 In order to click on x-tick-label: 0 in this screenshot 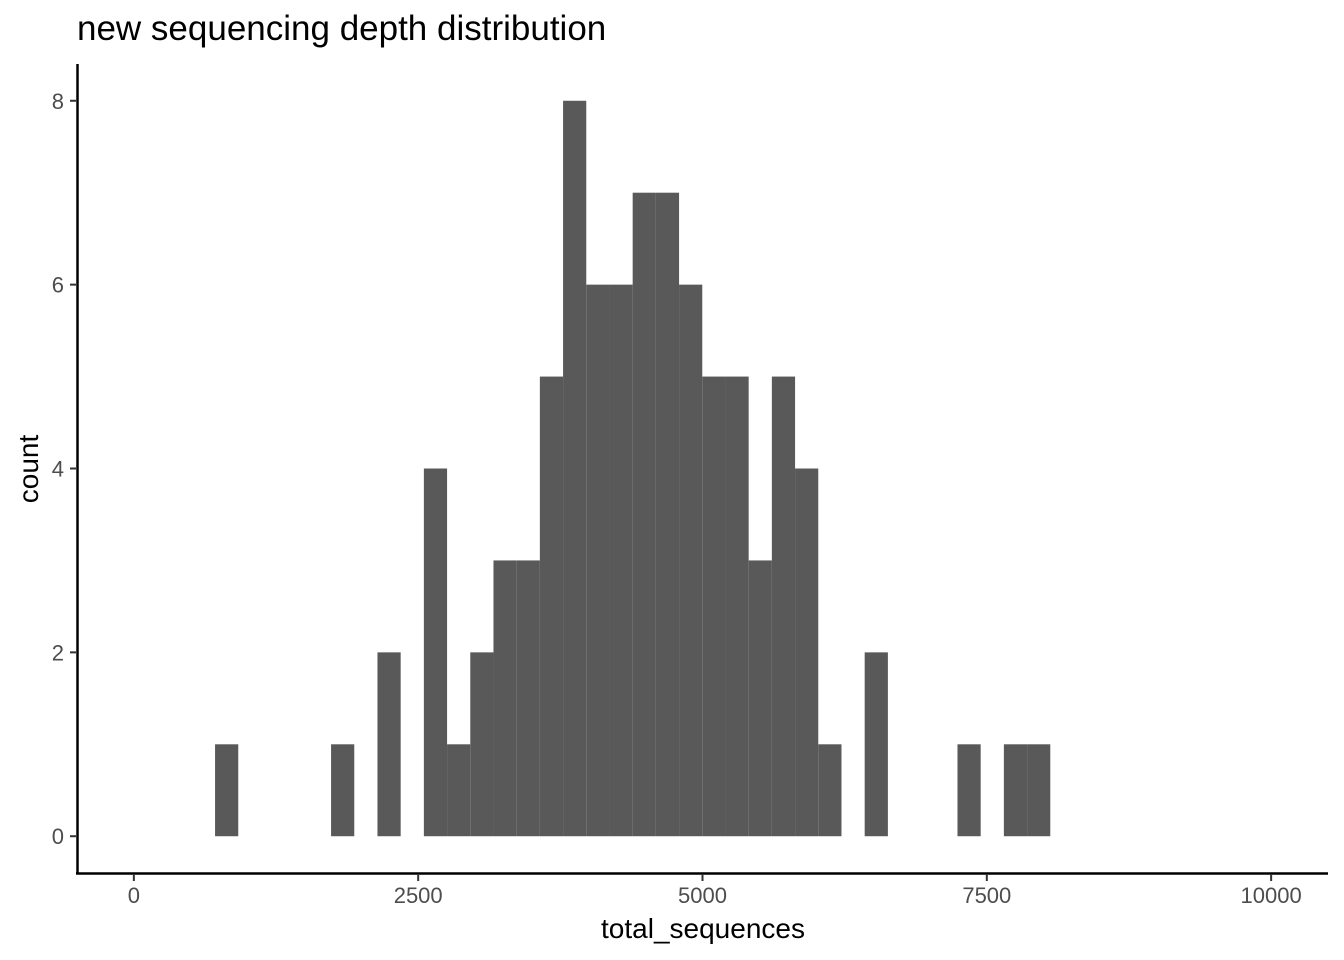, I will do `click(134, 895)`.